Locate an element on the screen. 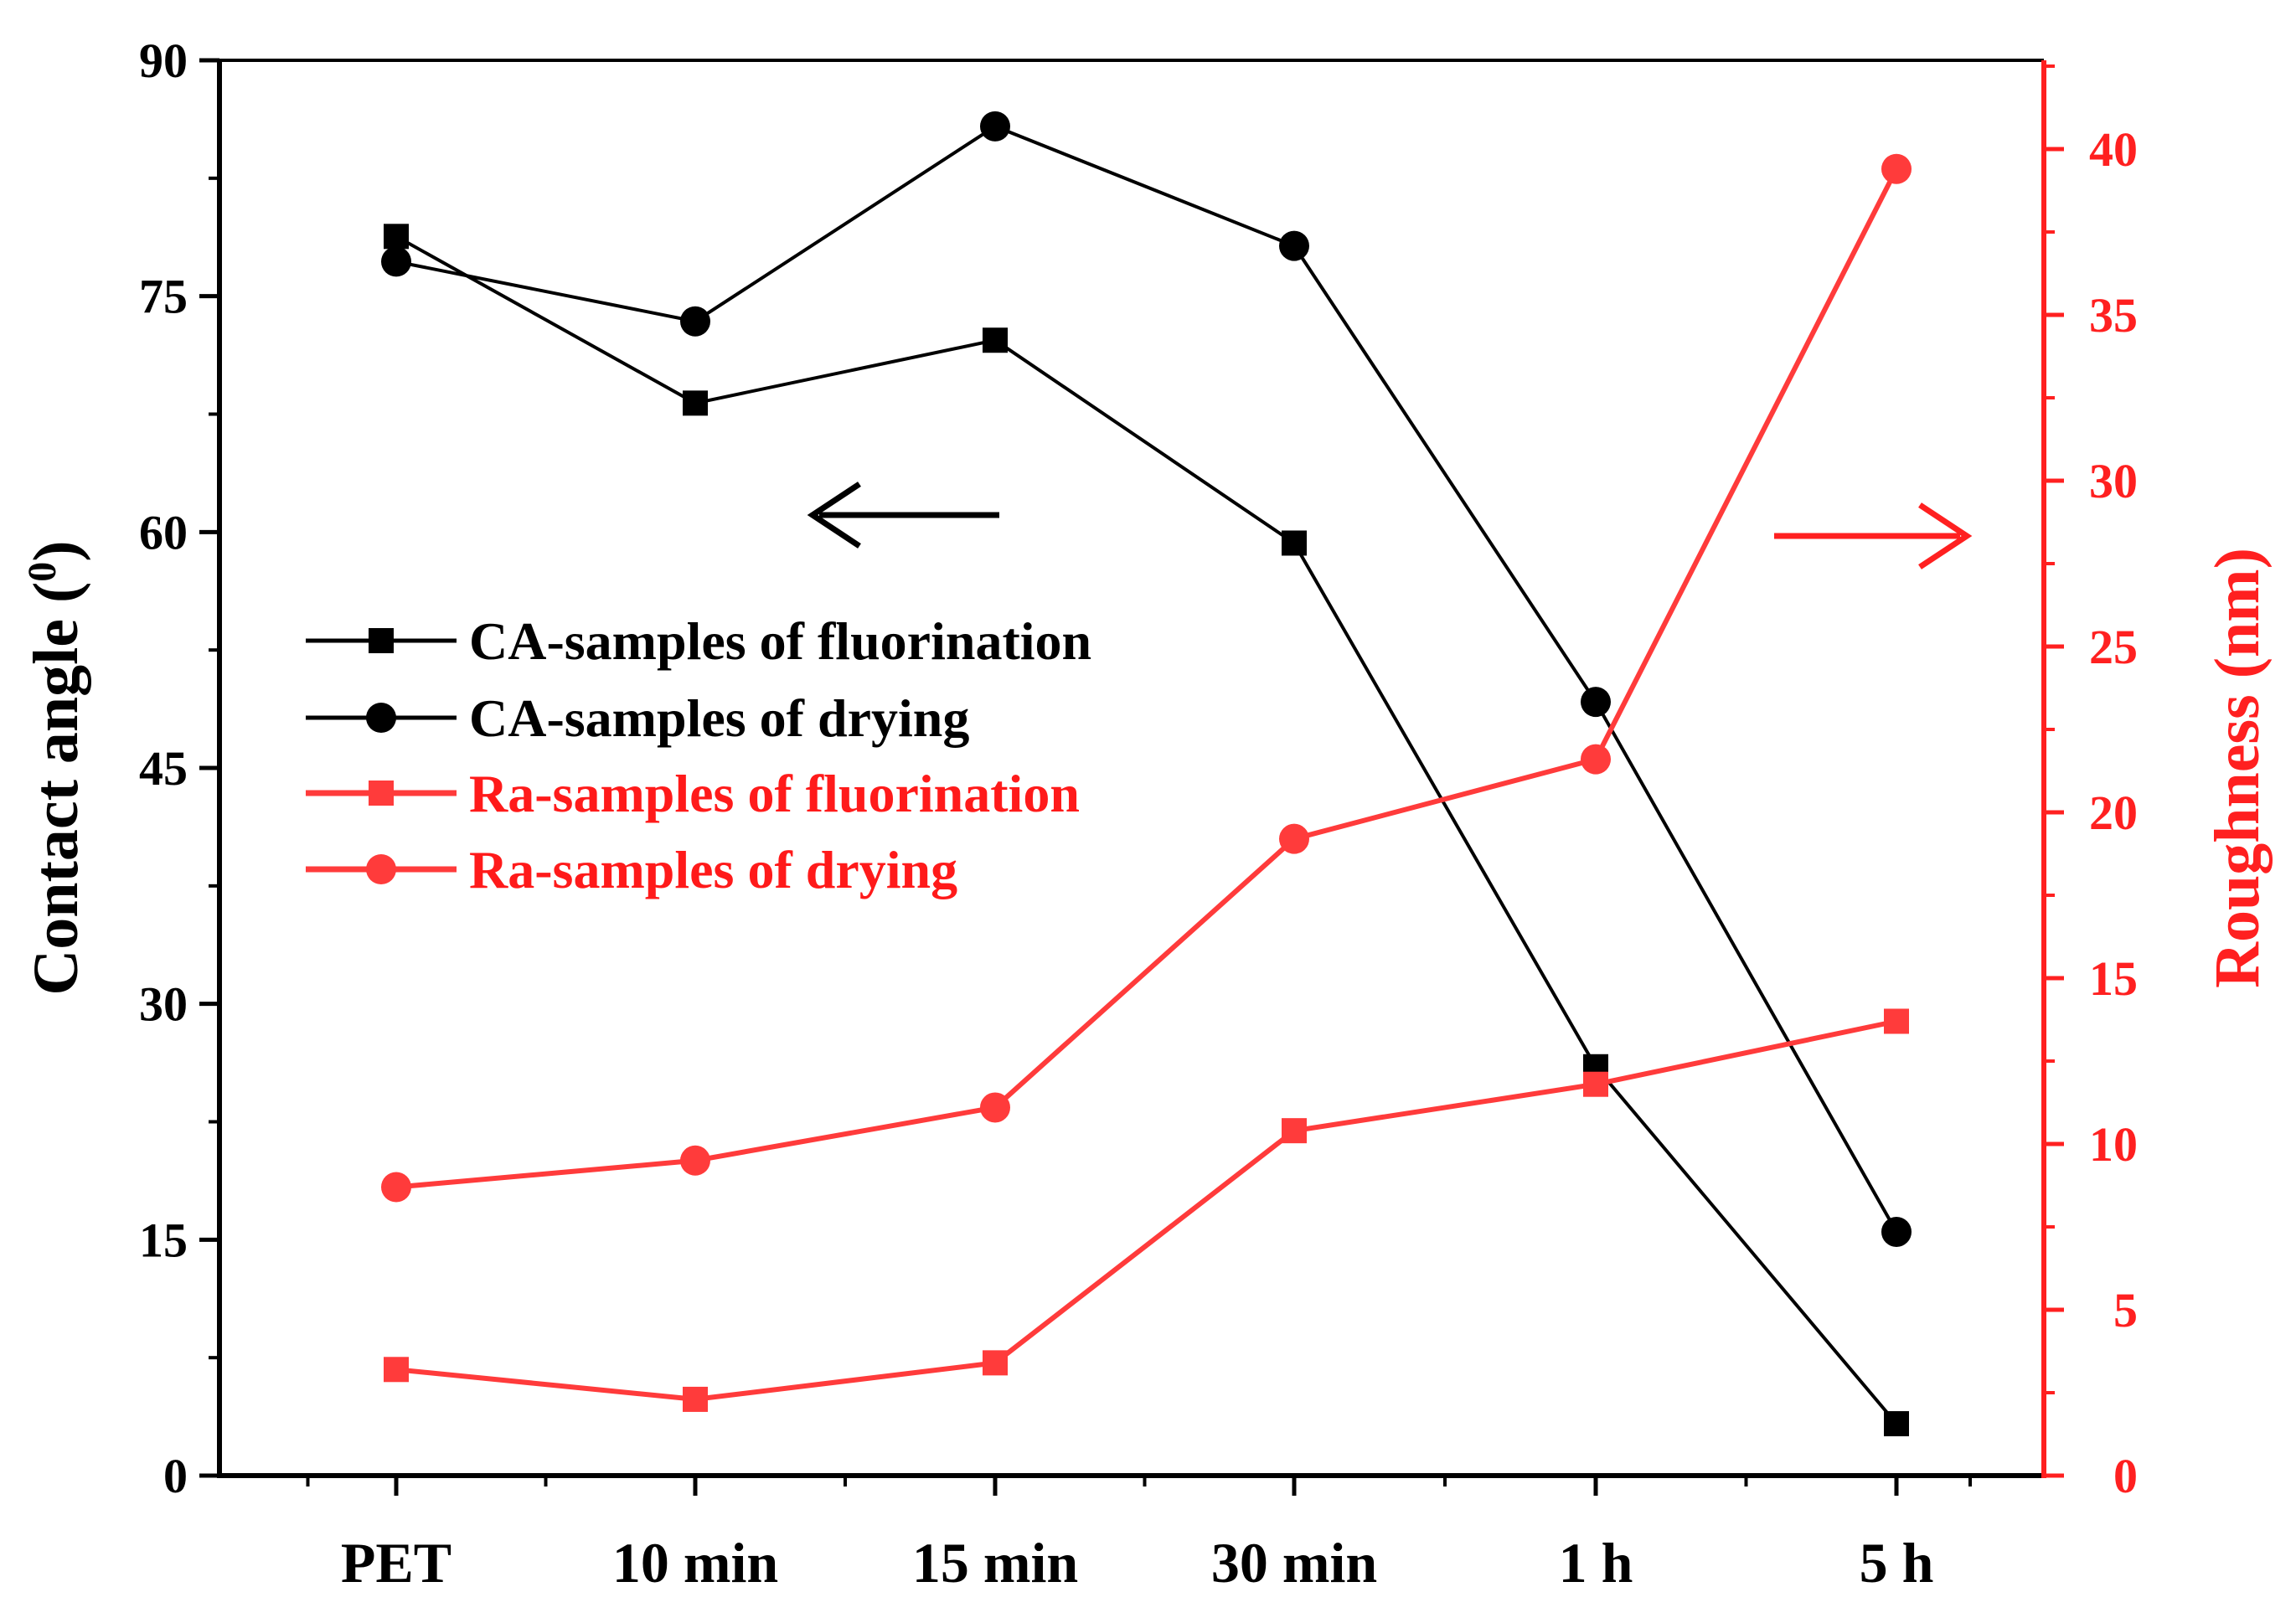 Image resolution: width=2296 pixels, height=1623 pixels. right-tick-label: 5 is located at coordinates (2125, 1310).